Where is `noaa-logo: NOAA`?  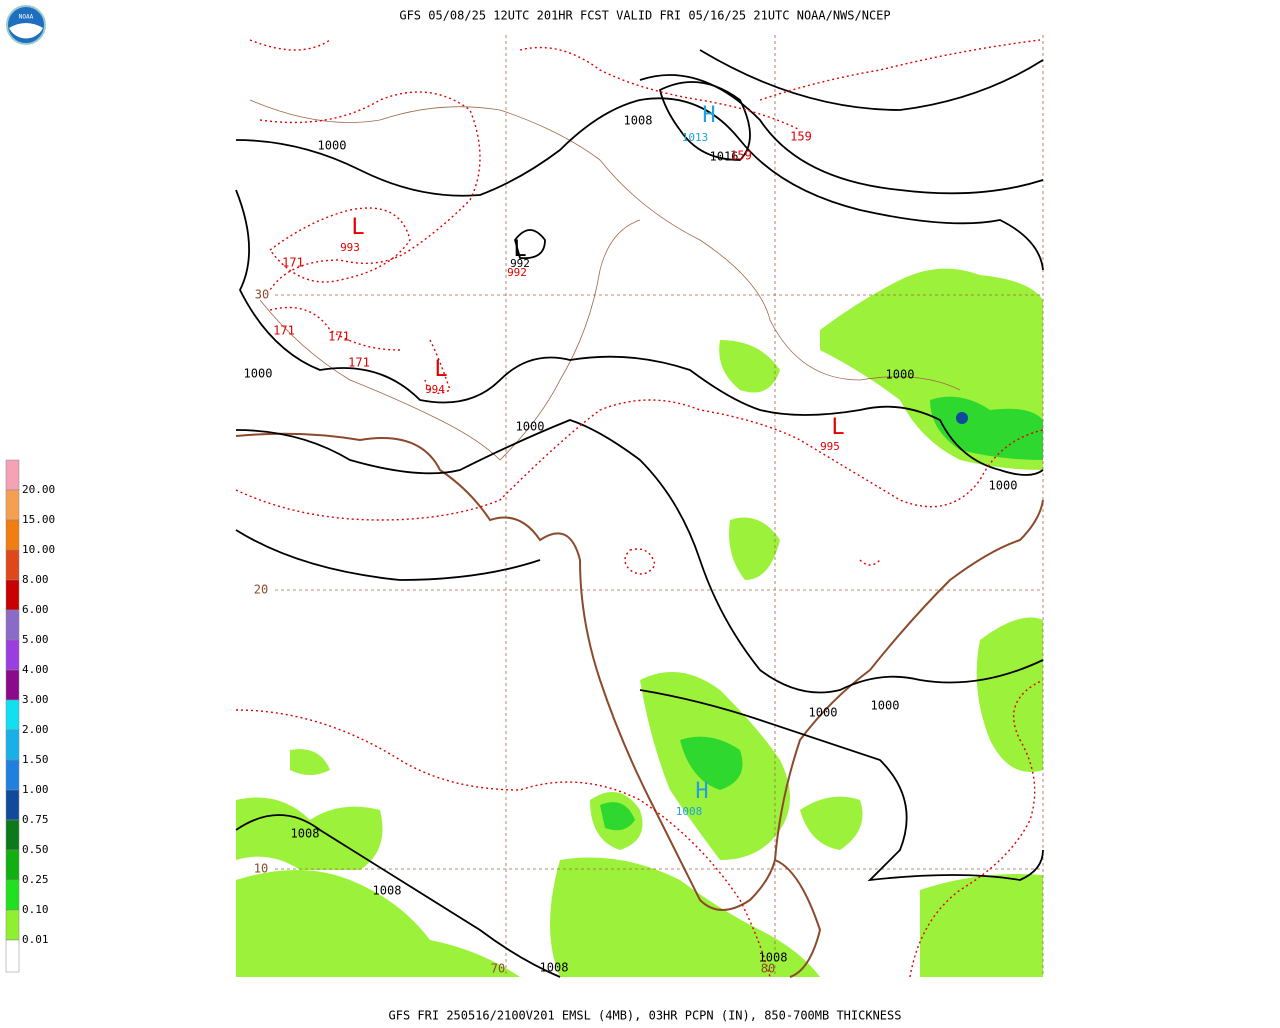
noaa-logo: NOAA is located at coordinates (26, 25).